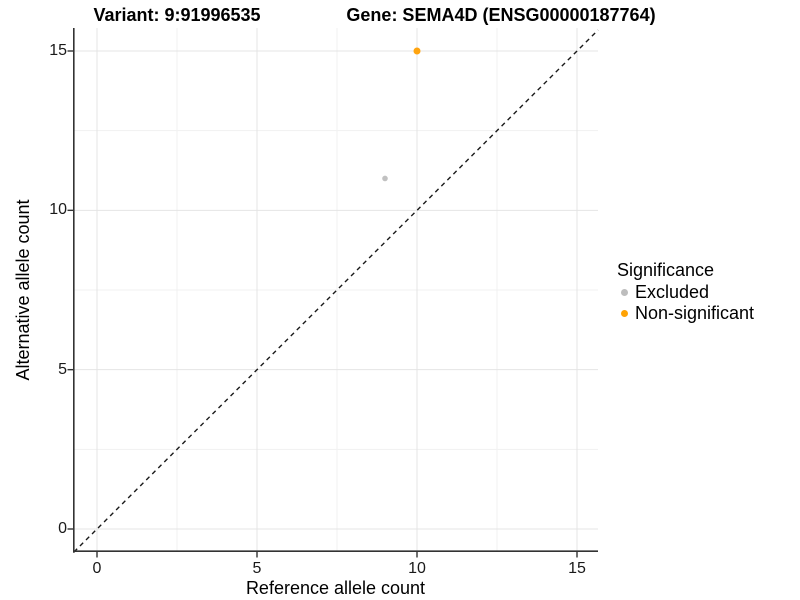 The image size is (800, 600). I want to click on legend-entry-label: Excluded, so click(672, 292).